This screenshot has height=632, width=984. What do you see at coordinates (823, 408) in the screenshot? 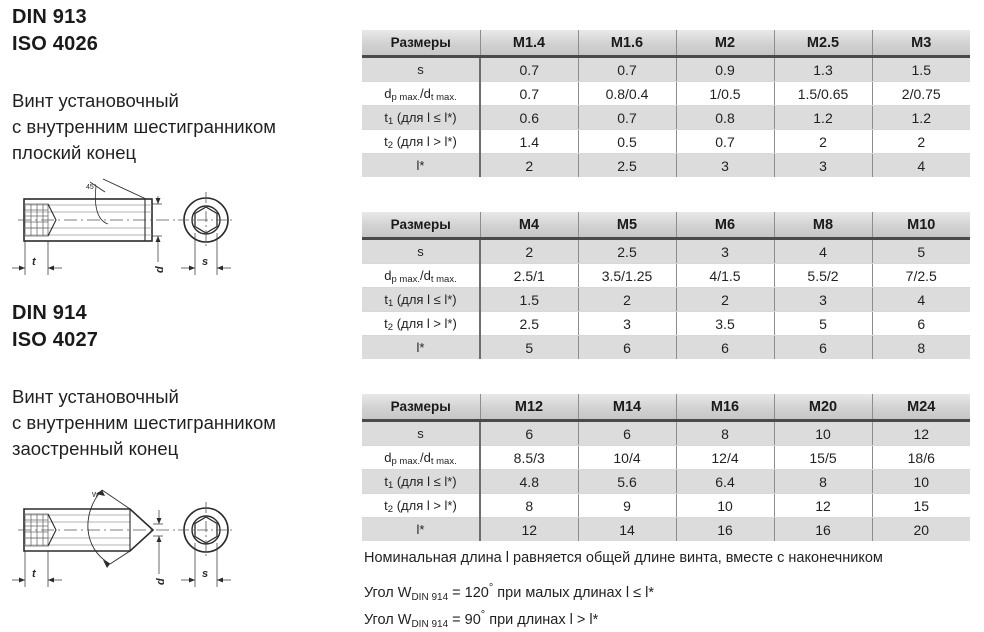
I see `column-header-thread: M20` at bounding box center [823, 408].